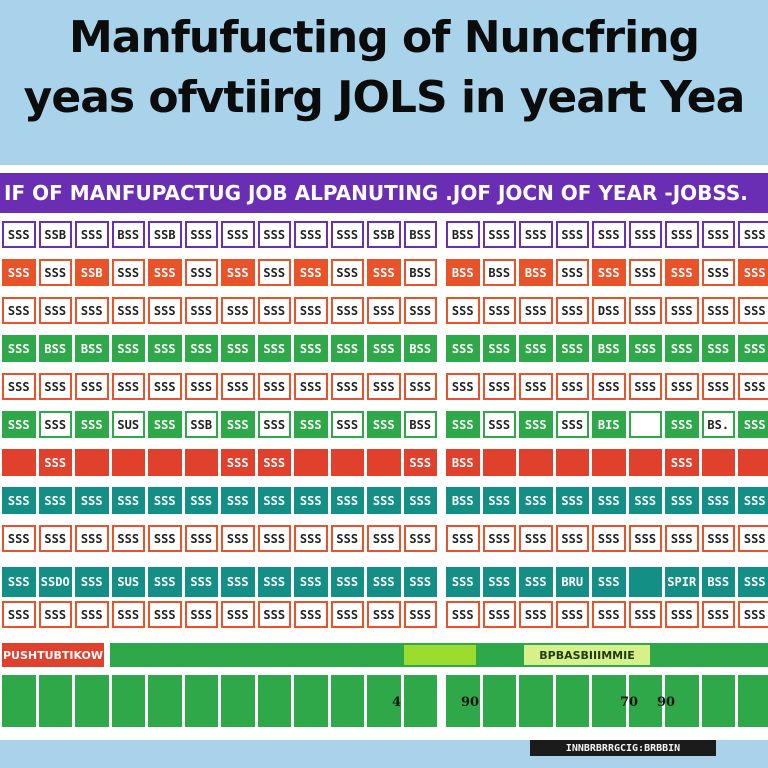  What do you see at coordinates (53, 655) in the screenshot?
I see `bottom-red-label: PUSHTUBTIKOW` at bounding box center [53, 655].